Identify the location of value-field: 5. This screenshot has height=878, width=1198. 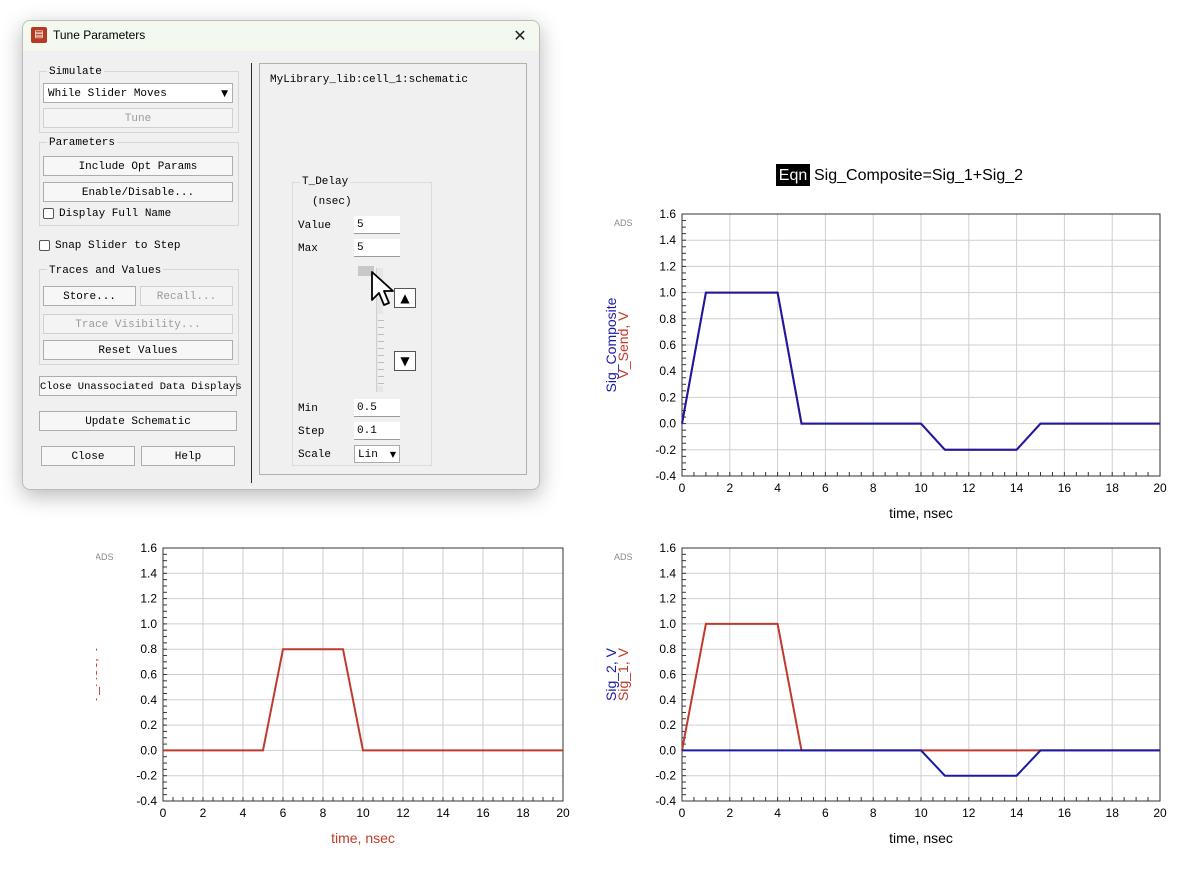
(377, 225).